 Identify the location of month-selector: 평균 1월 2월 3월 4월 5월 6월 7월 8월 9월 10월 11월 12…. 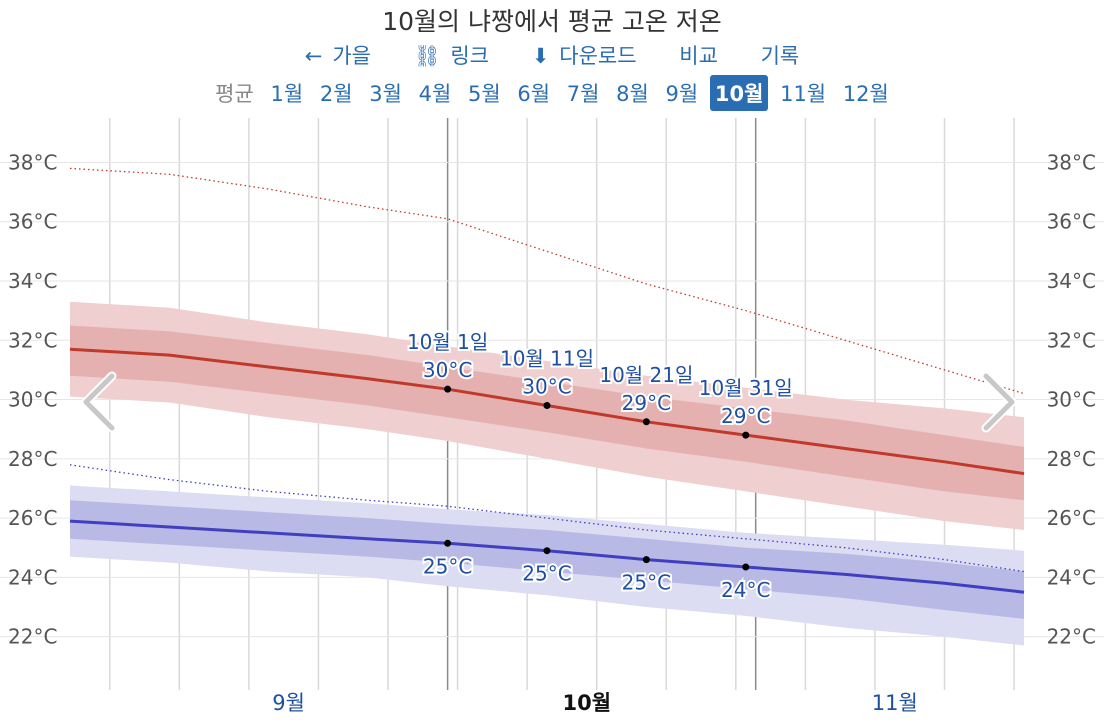
(552, 93).